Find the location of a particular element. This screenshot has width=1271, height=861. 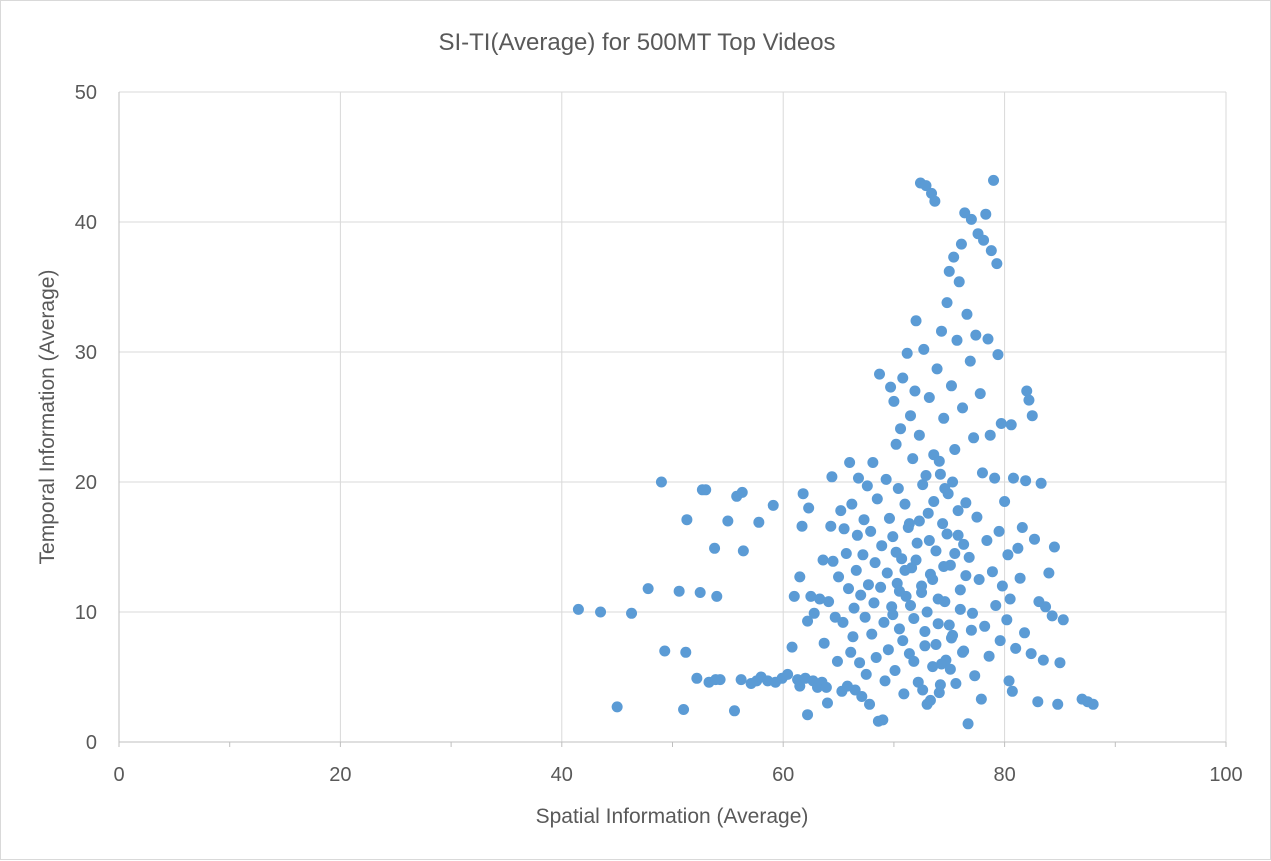

y-tick-label: 40 is located at coordinates (86, 223).